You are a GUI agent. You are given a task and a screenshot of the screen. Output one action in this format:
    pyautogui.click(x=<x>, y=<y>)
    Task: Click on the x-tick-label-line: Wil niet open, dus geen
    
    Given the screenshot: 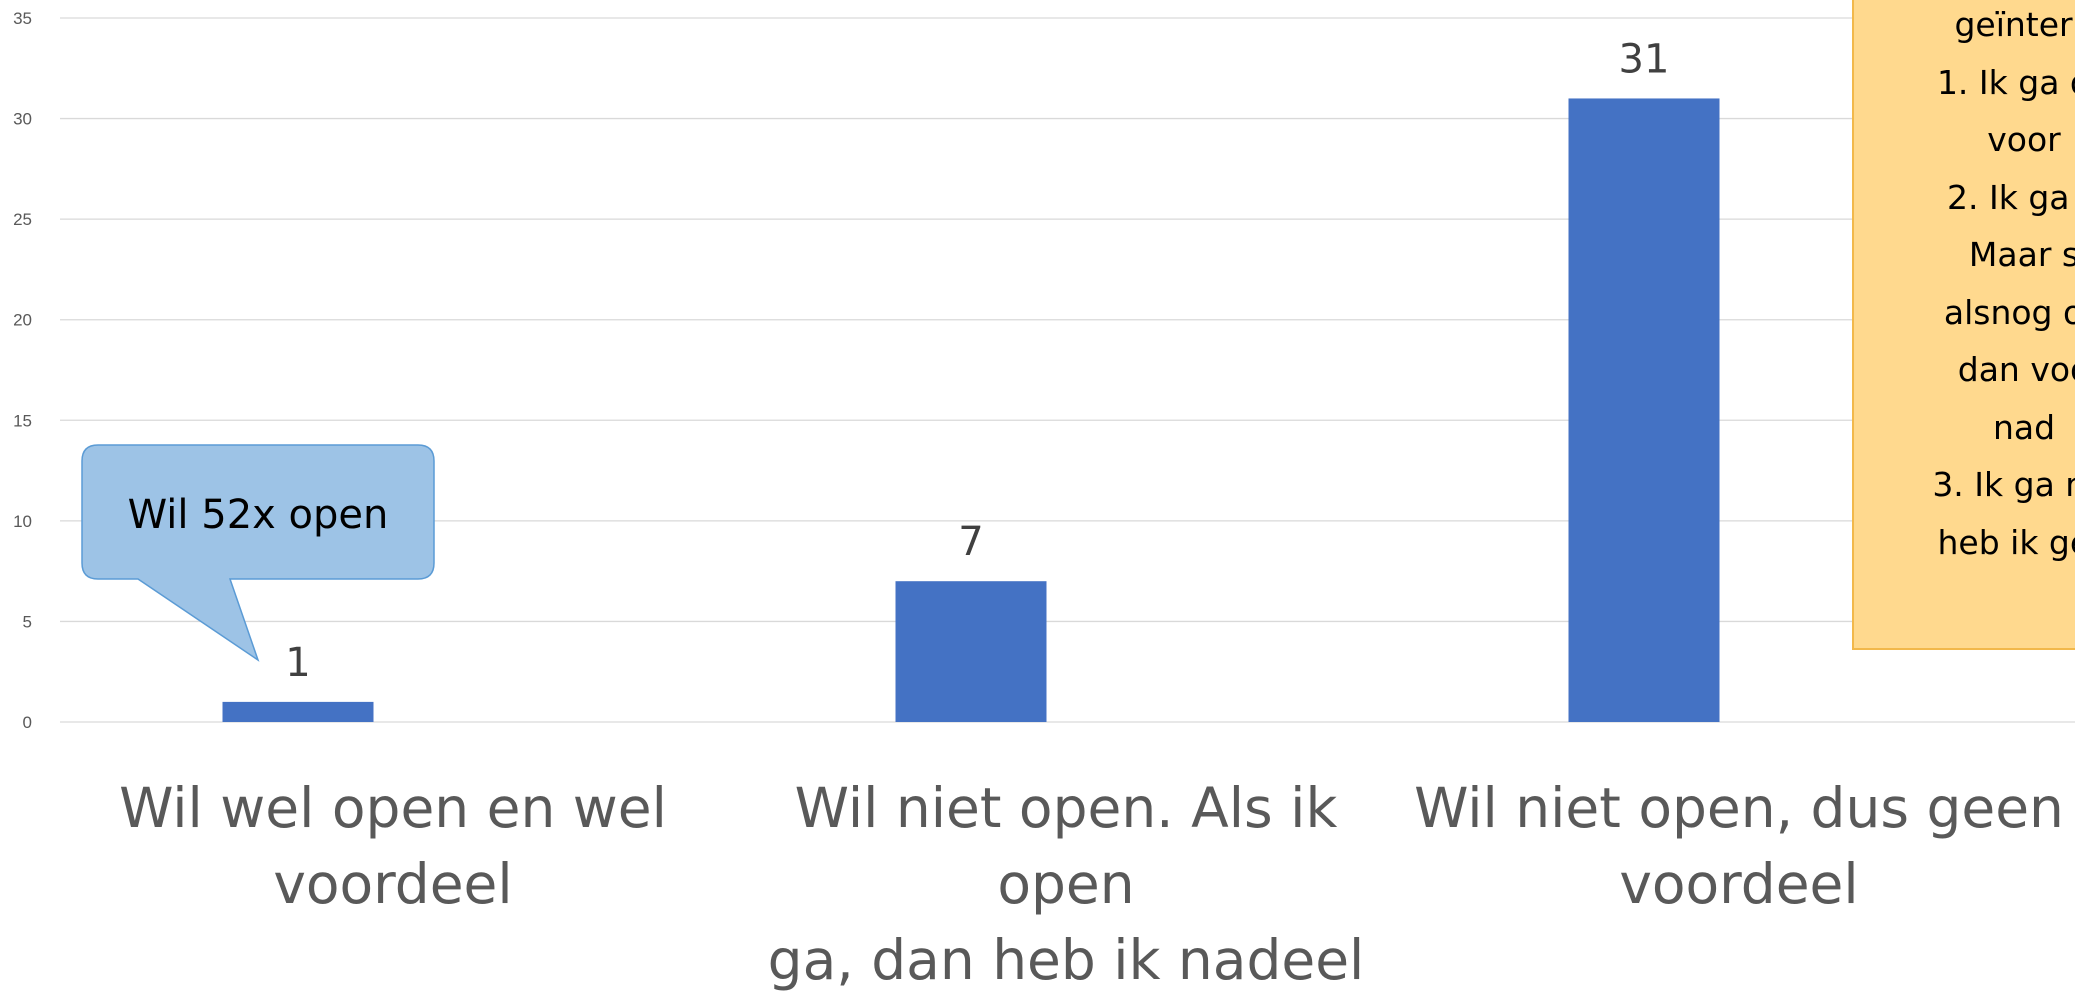 What is the action you would take?
    pyautogui.click(x=1739, y=808)
    